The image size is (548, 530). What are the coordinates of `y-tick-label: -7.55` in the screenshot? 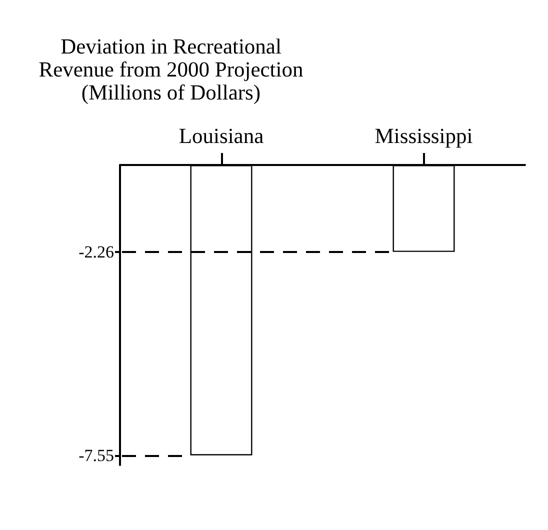 It's located at (96, 455).